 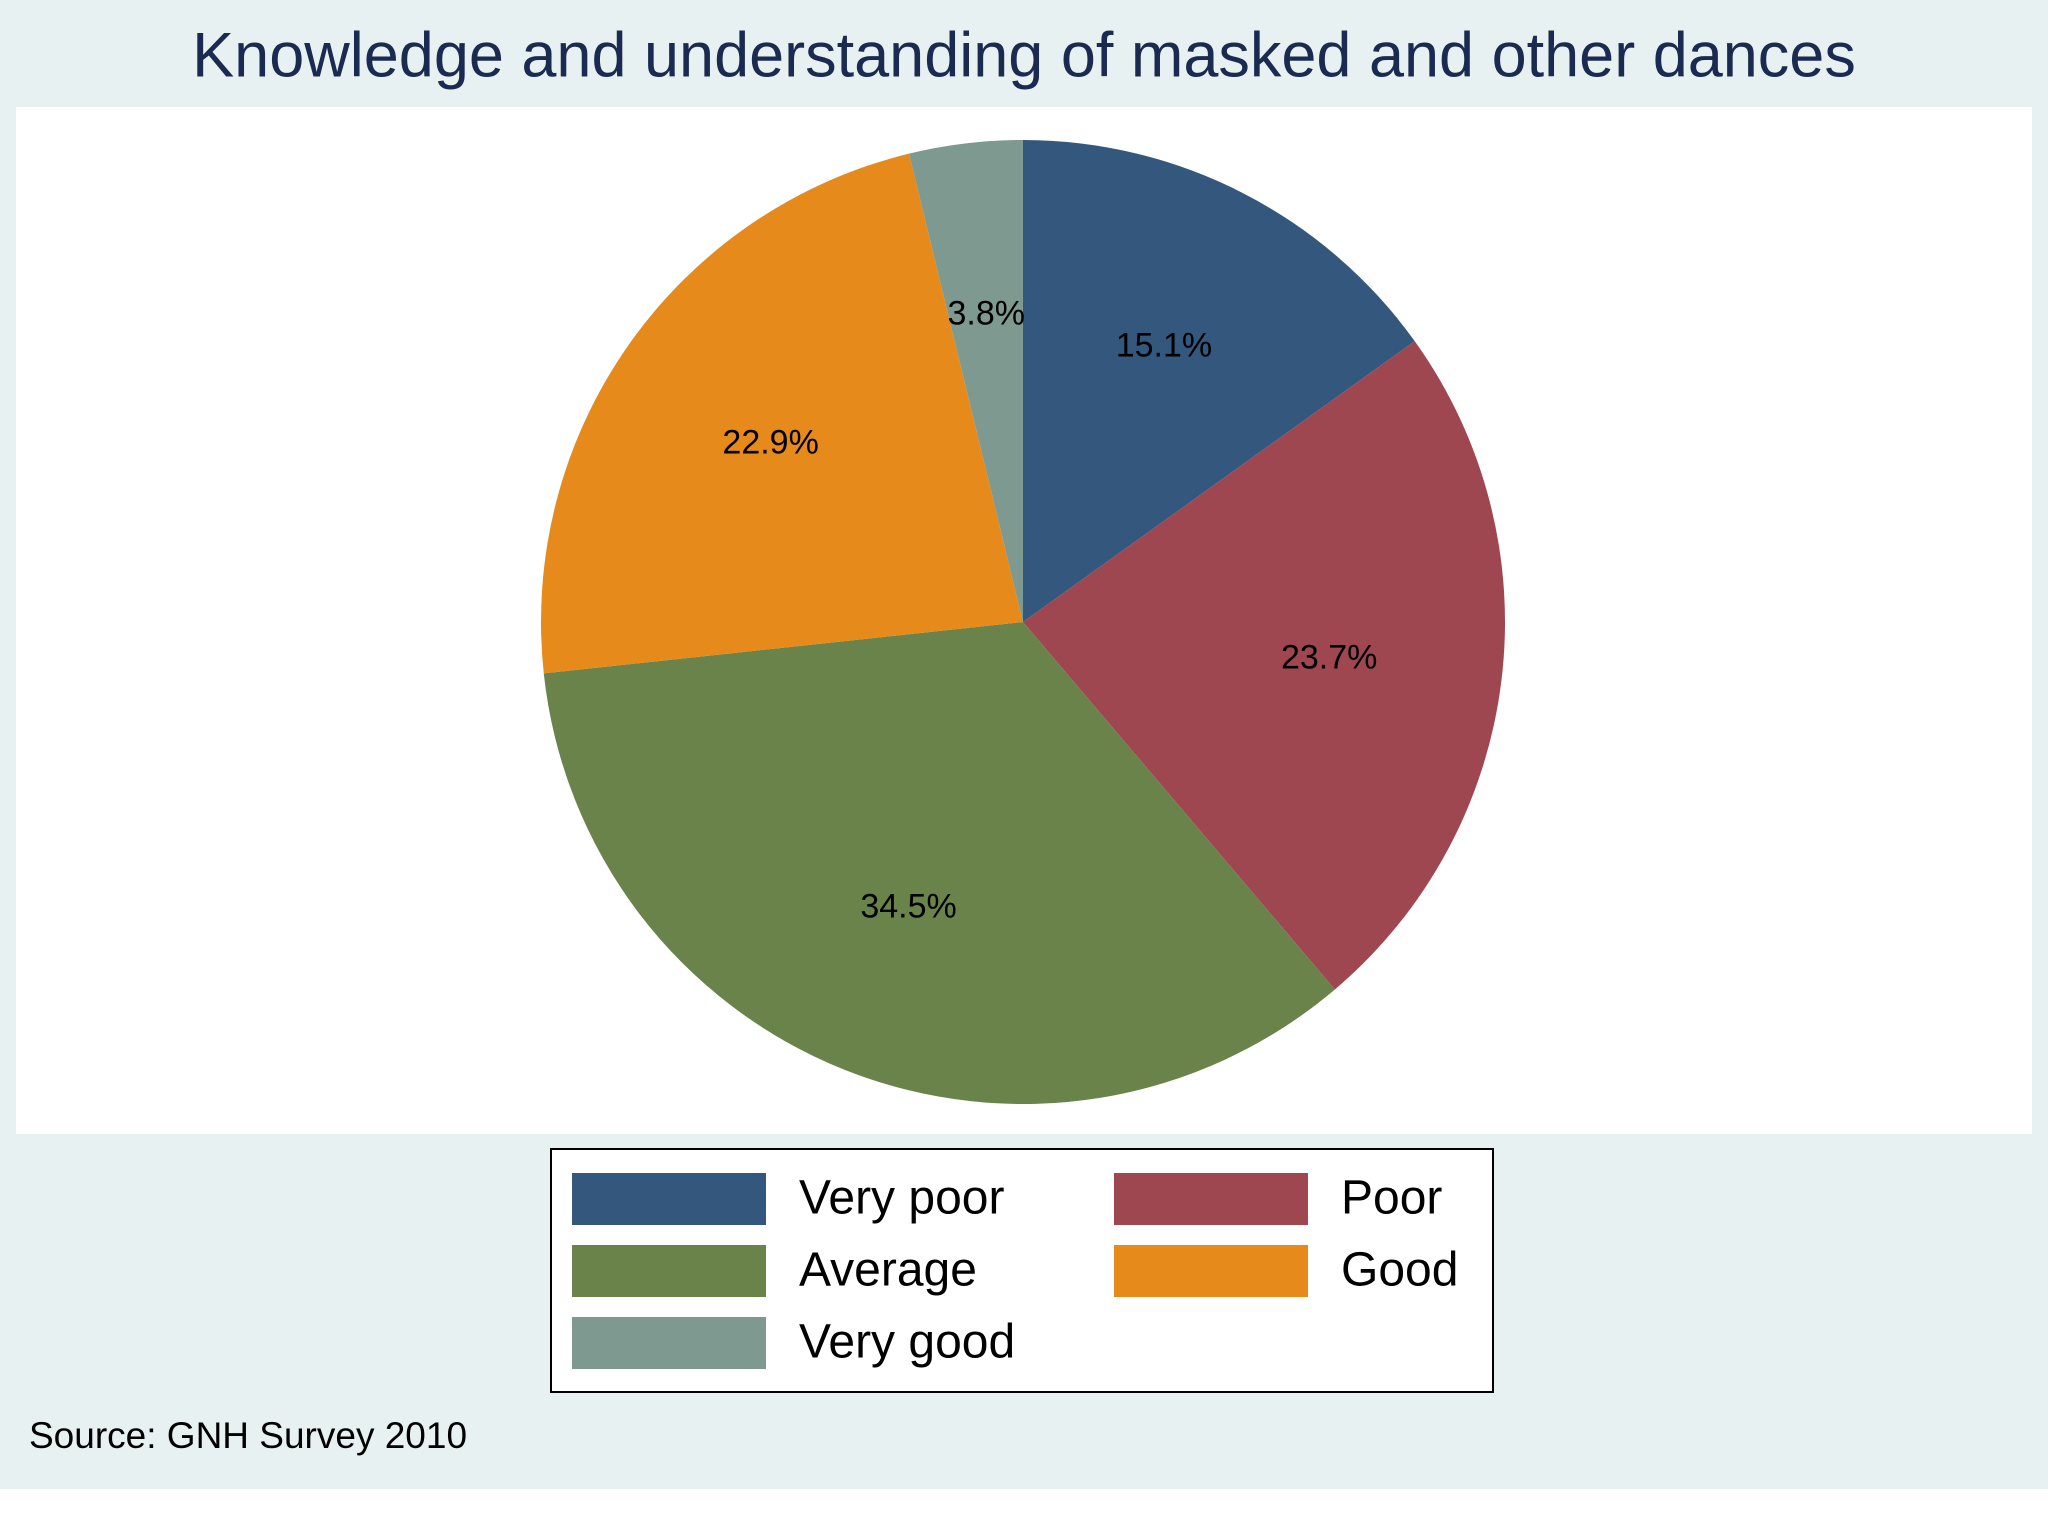 What do you see at coordinates (987, 314) in the screenshot?
I see `slice-label: 3.8%` at bounding box center [987, 314].